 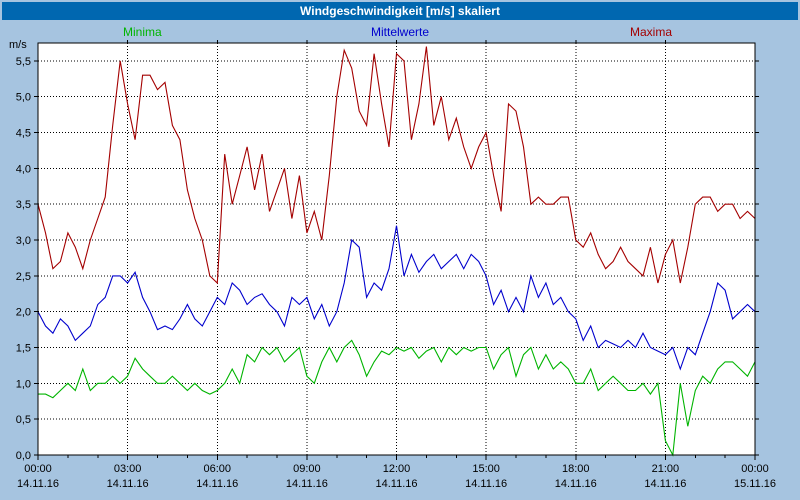 I want to click on y-tick-label: 5,0, so click(x=23, y=98).